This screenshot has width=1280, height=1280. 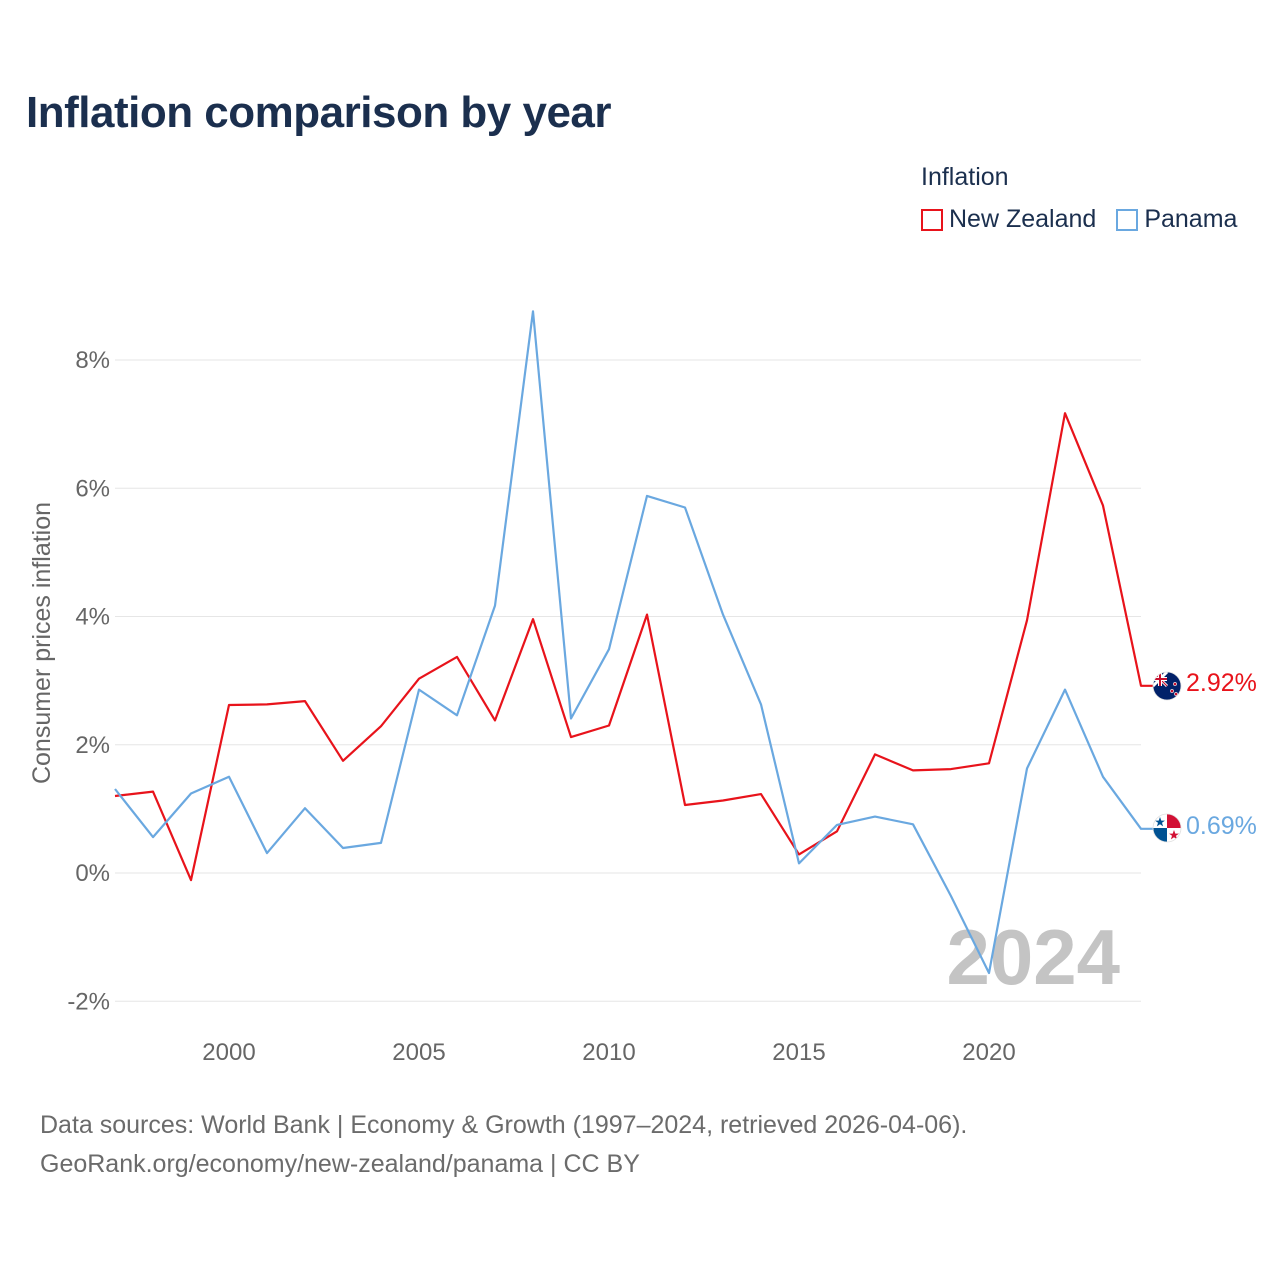 I want to click on y-tick-label: 6%, so click(x=92, y=488).